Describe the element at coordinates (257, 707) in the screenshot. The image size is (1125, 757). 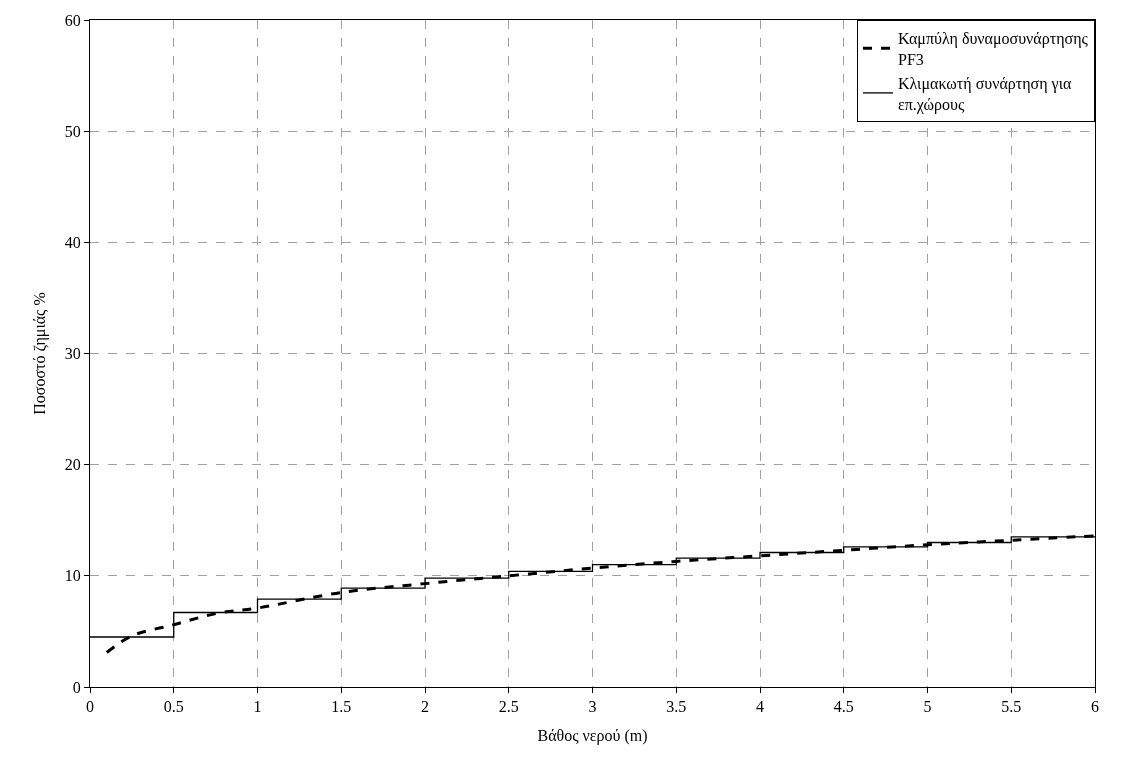
I see `x-tick-label: 1` at that location.